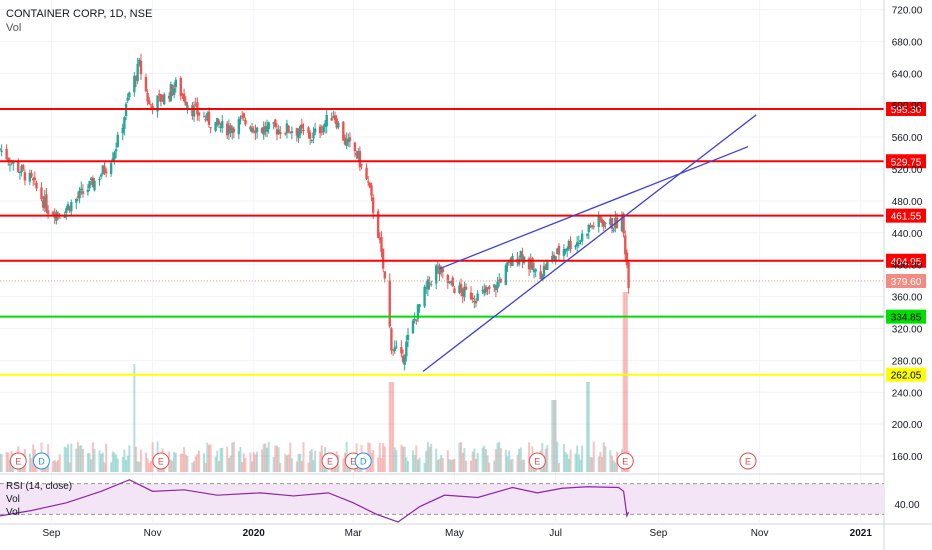 This screenshot has width=932, height=550. Describe the element at coordinates (906, 376) in the screenshot. I see `price-tag-label: 262.05` at that location.